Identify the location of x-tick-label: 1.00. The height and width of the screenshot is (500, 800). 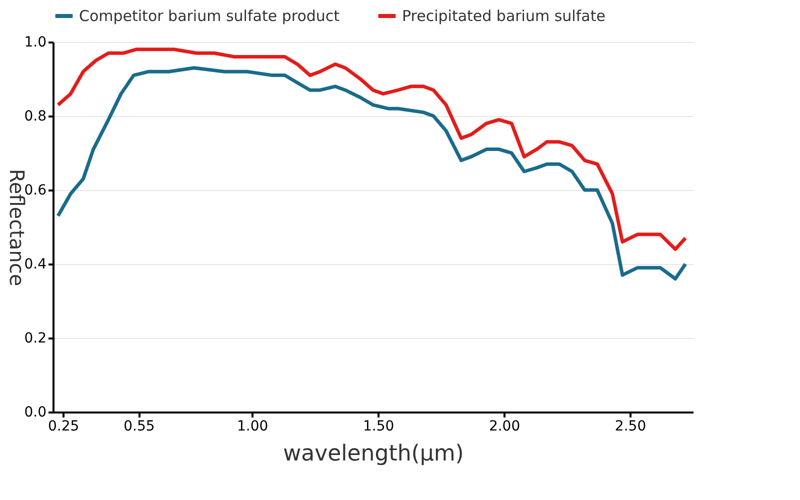
(252, 426).